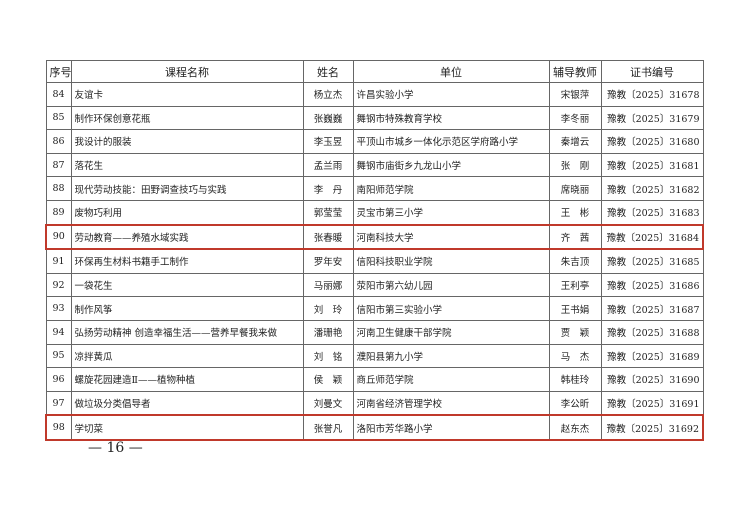 This screenshot has width=750, height=530. What do you see at coordinates (451, 141) in the screenshot?
I see `table-cell: 平顶山市城乡一体化示范区学府路小学` at bounding box center [451, 141].